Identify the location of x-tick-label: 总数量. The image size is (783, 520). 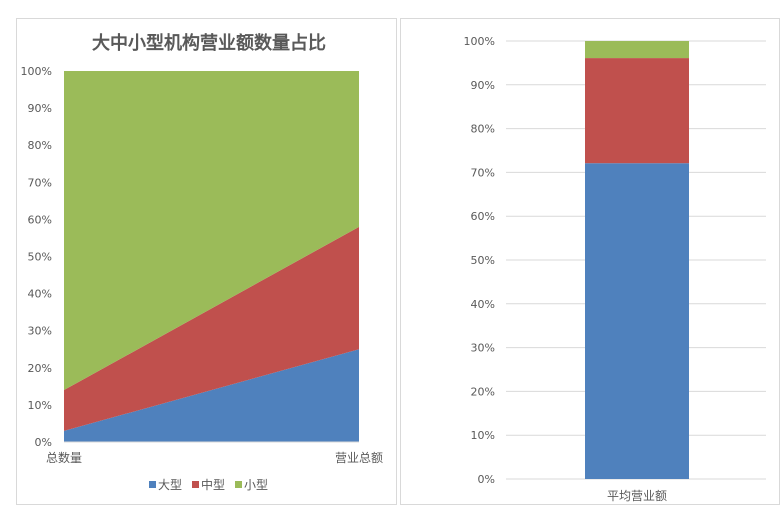
(64, 457).